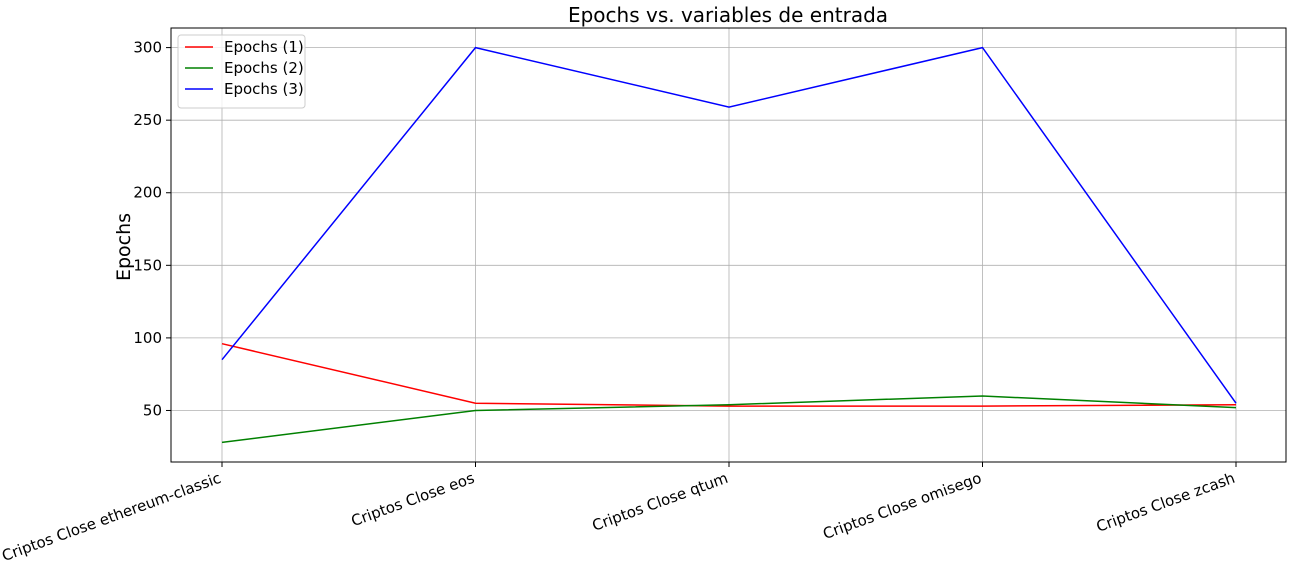 Image resolution: width=1297 pixels, height=566 pixels. Describe the element at coordinates (147, 120) in the screenshot. I see `y-tick-label: 250` at that location.